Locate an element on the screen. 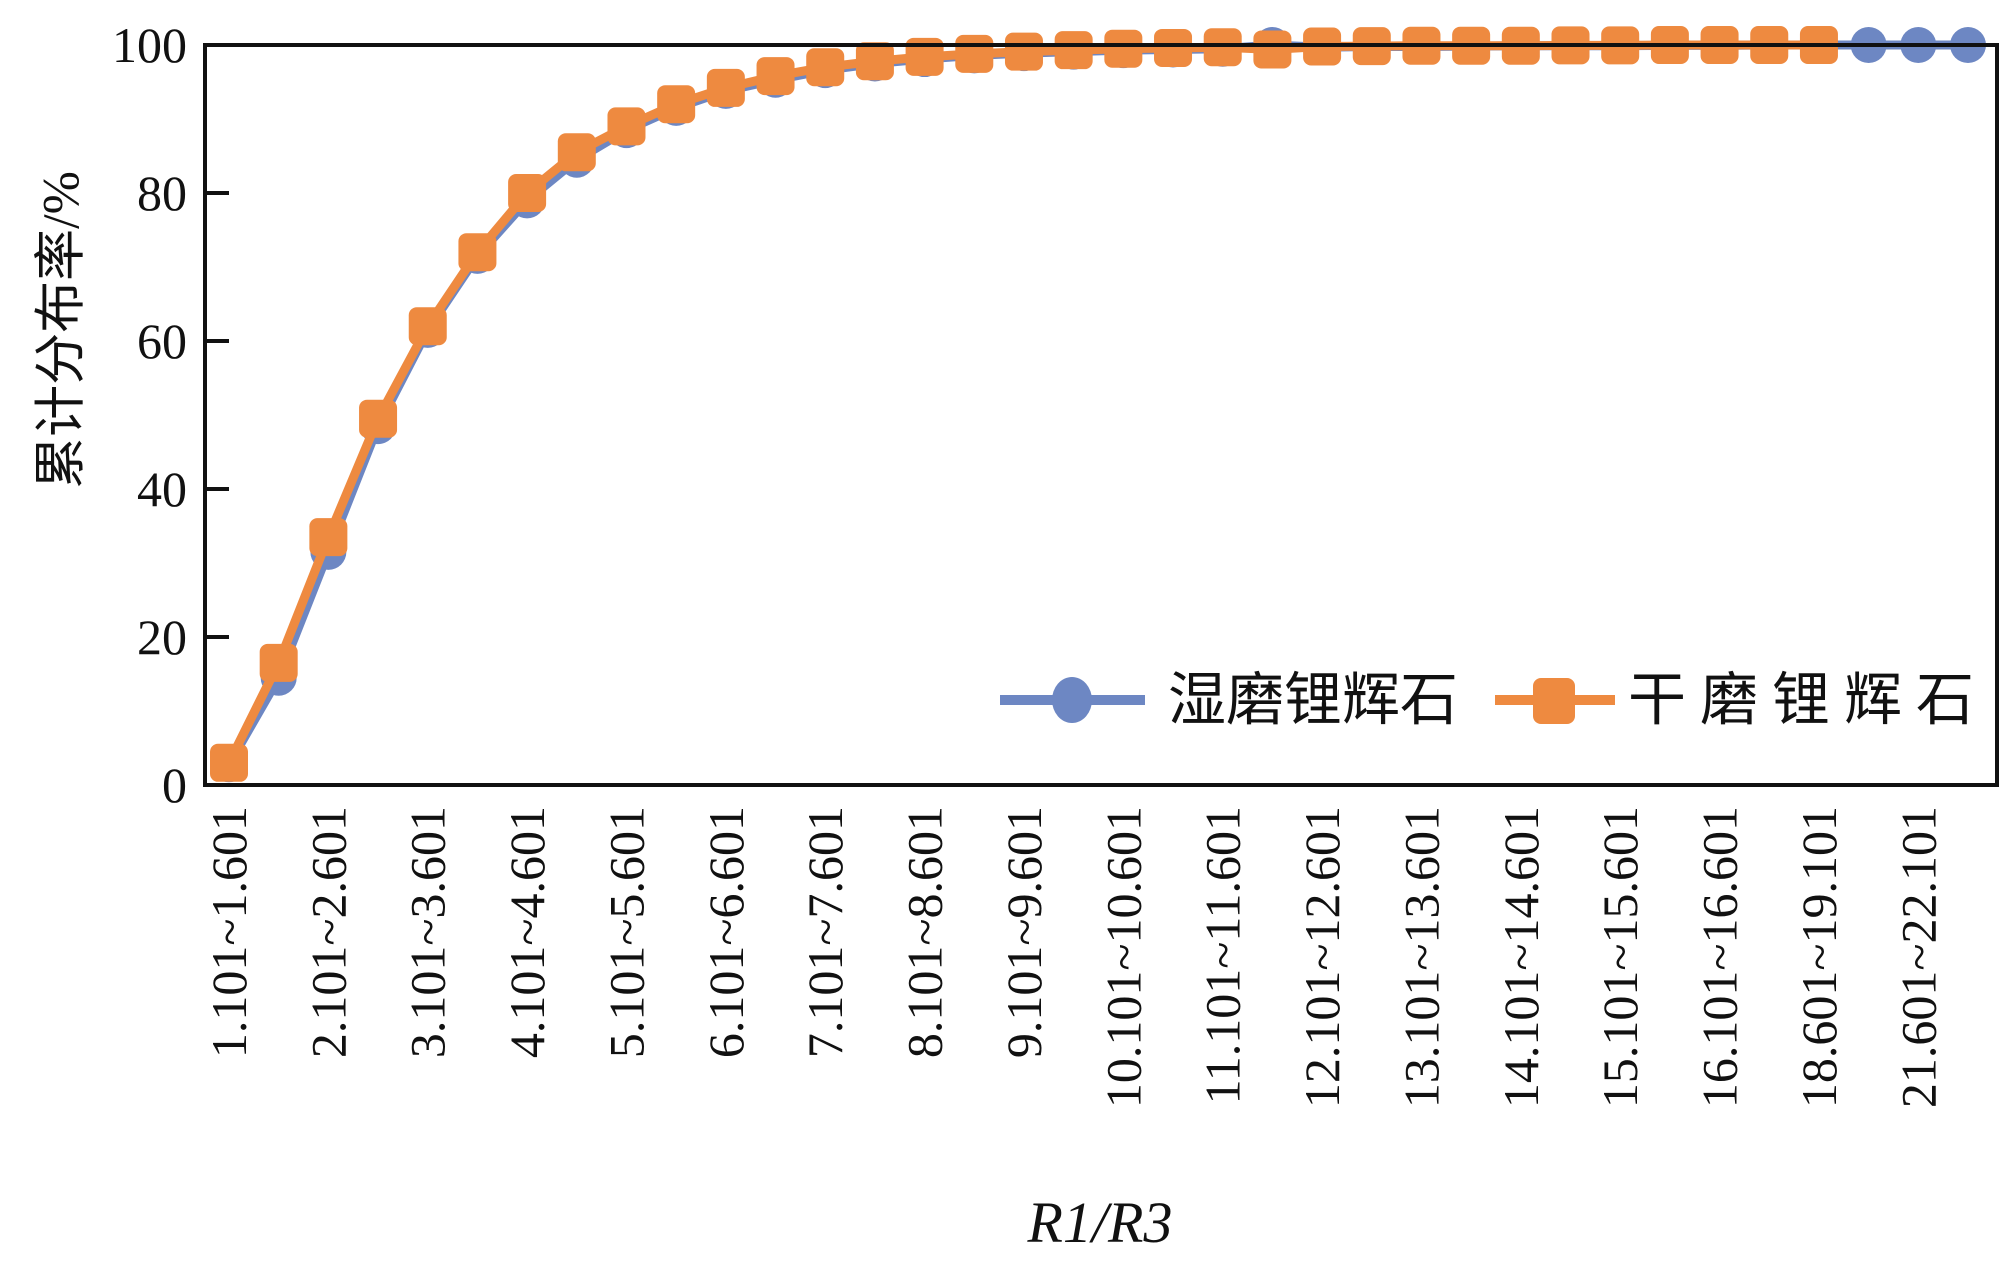  x-tick-label: 21.601~22.101 is located at coordinates (1918, 957).